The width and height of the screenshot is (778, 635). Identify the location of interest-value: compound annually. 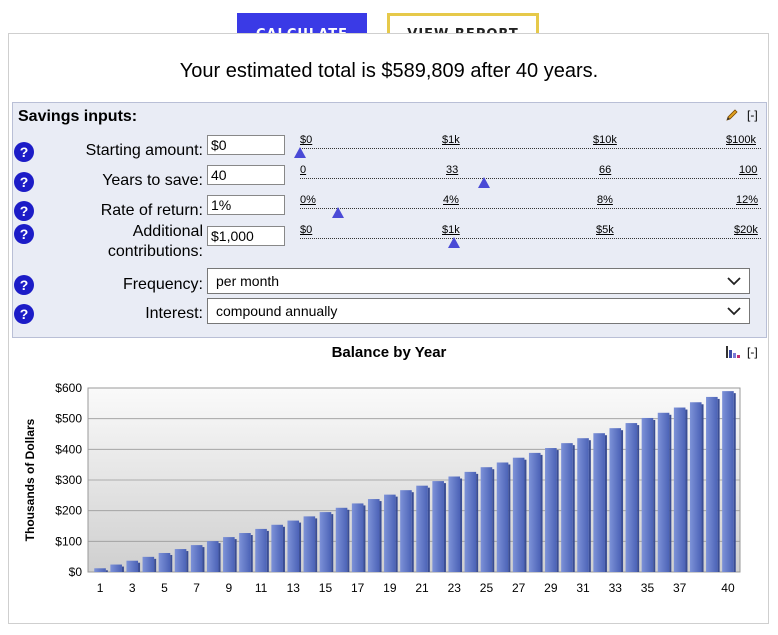
(277, 311).